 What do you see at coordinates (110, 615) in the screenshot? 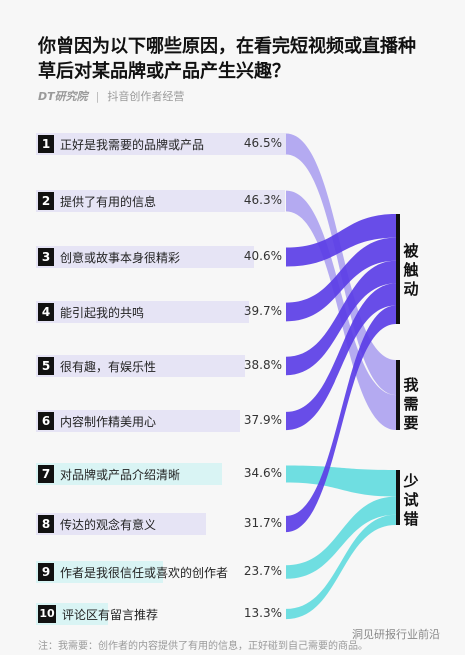
I see `reason-label: 评论区有留言推荐` at bounding box center [110, 615].